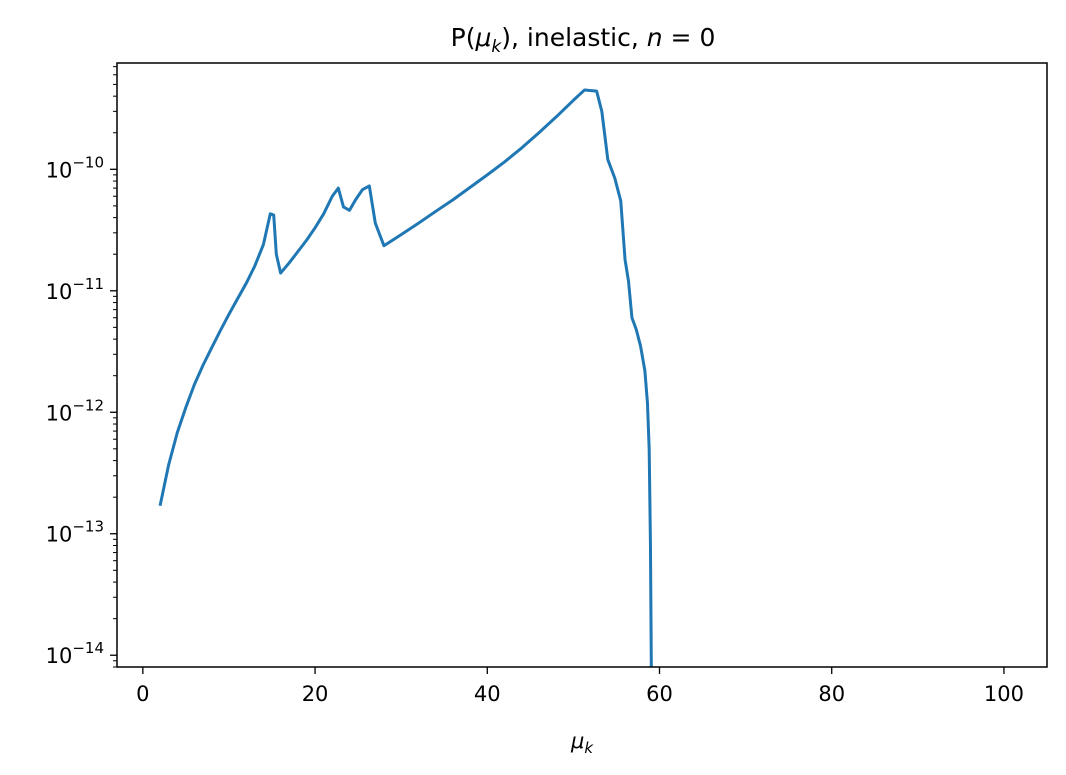 The width and height of the screenshot is (1066, 775). What do you see at coordinates (1004, 694) in the screenshot?
I see `x-tick-label: 100` at bounding box center [1004, 694].